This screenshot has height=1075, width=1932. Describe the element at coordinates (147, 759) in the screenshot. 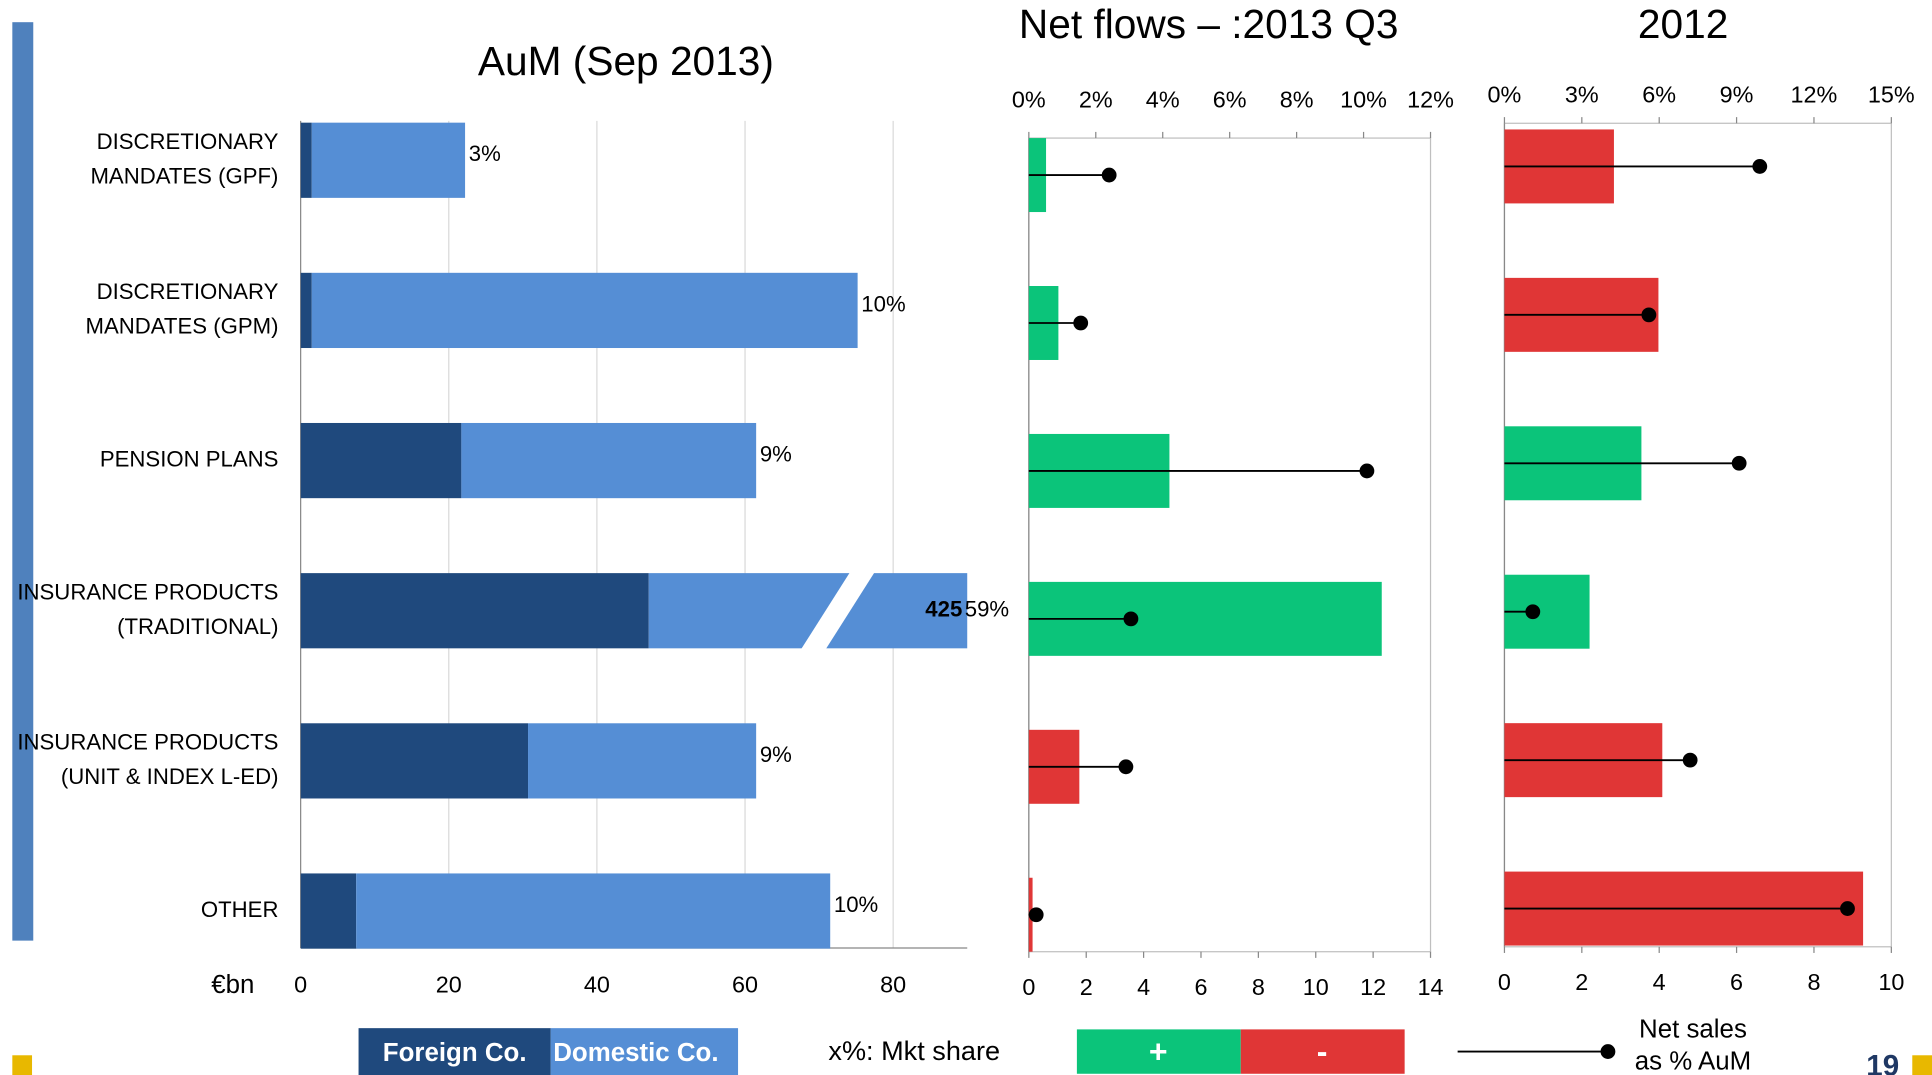

I see `y-tick-label: INSURANCE PRODUCTS (UNIT & INDEX L-ED)` at that location.